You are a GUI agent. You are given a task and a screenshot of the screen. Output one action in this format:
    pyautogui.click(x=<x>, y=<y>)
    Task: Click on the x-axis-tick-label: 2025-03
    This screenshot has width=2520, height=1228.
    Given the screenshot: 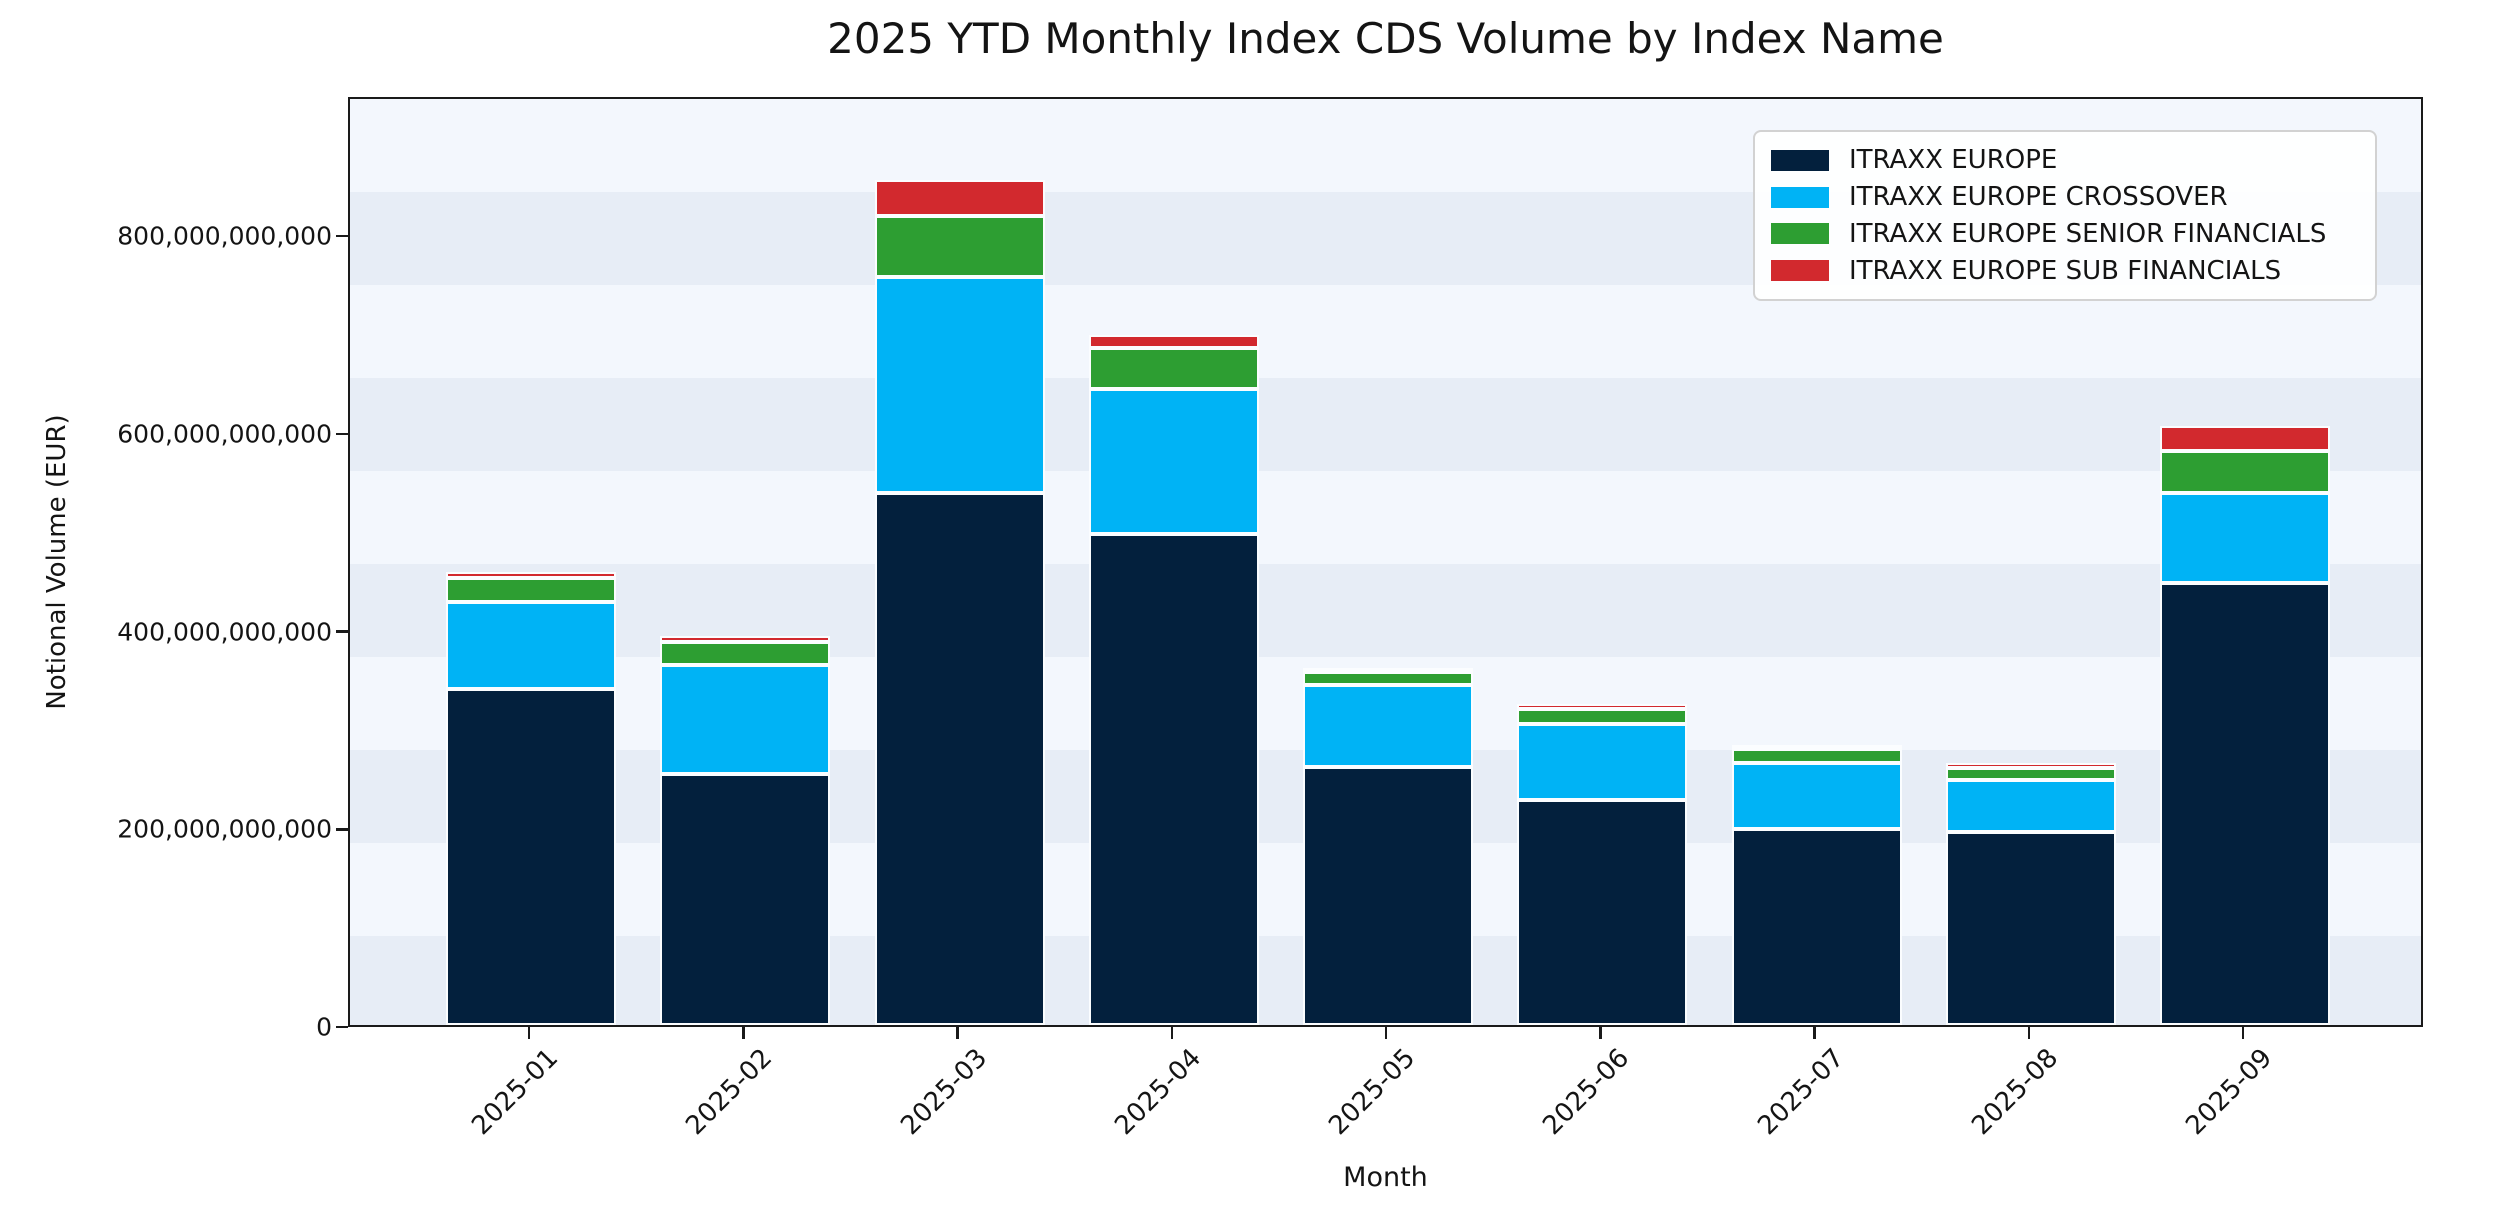 What is the action you would take?
    pyautogui.click(x=943, y=1092)
    